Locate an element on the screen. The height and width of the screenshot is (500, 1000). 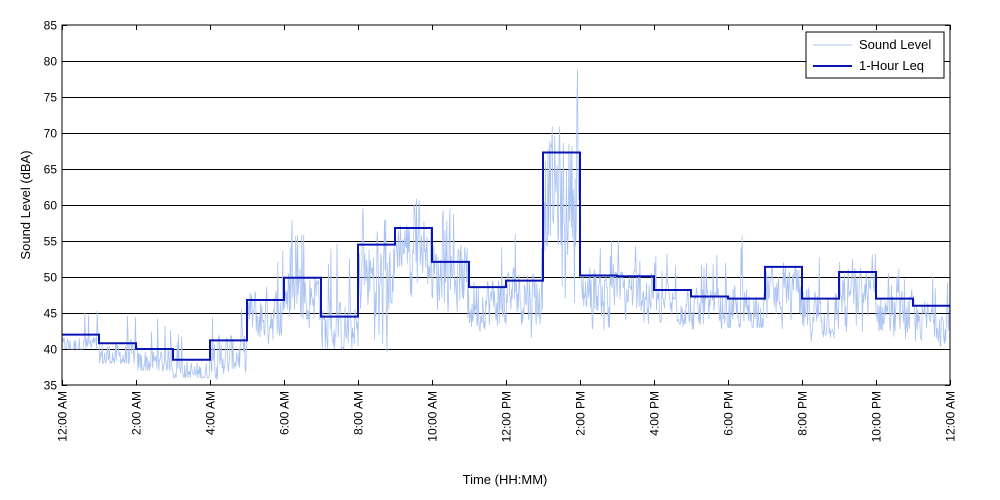
legend-label-leq: 1-Hour Leq is located at coordinates (891, 65).